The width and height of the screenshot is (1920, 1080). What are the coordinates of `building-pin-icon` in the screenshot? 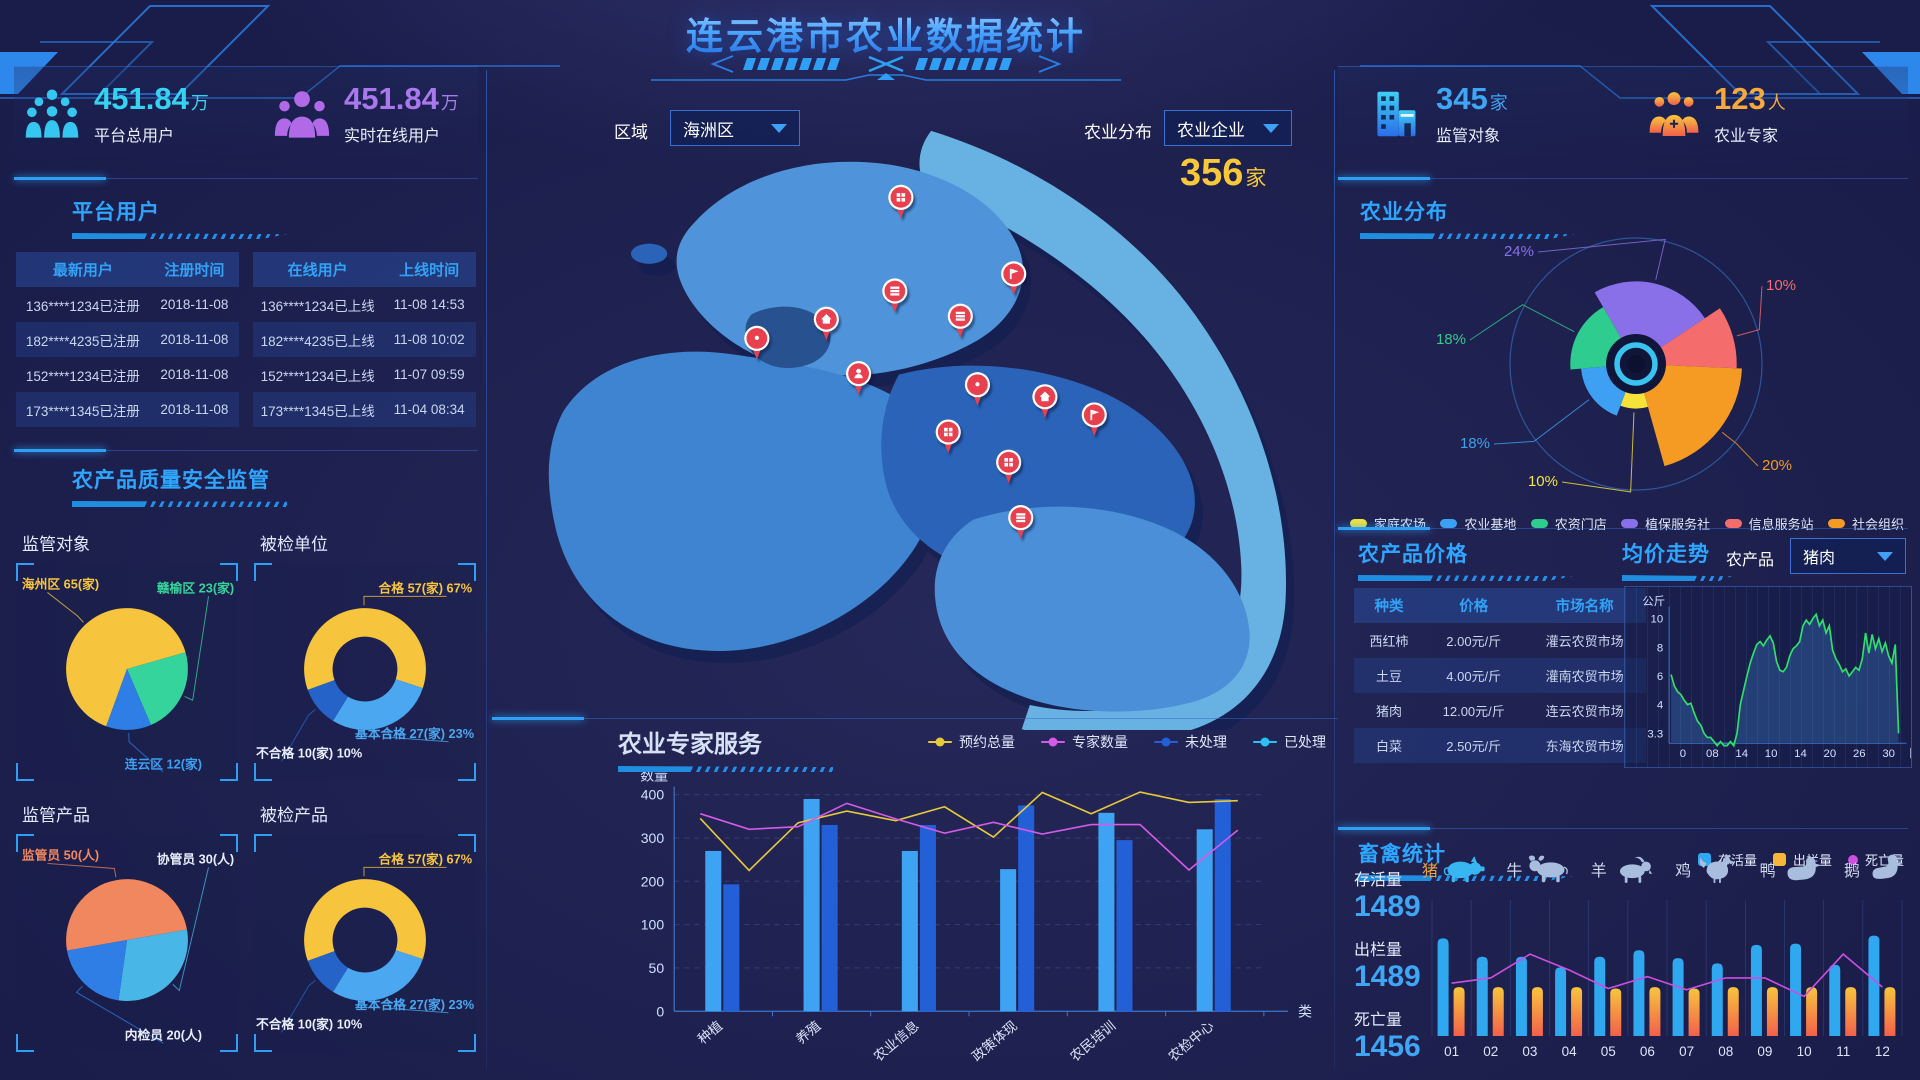 It's located at (1009, 466).